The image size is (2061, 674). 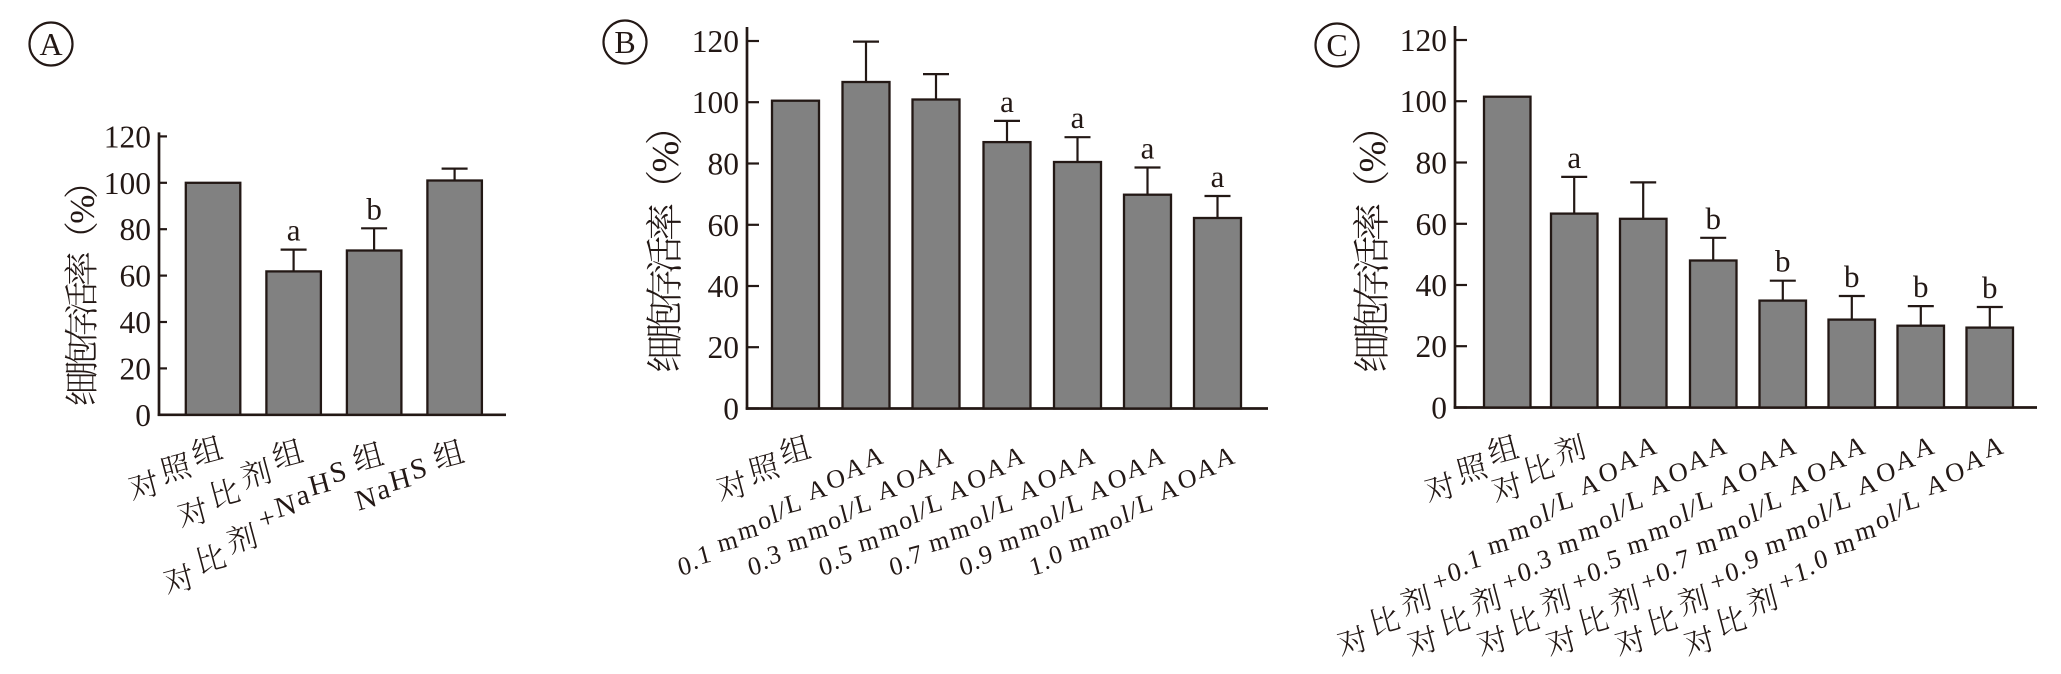 What do you see at coordinates (50, 44) in the screenshot?
I see `svg-text: A` at bounding box center [50, 44].